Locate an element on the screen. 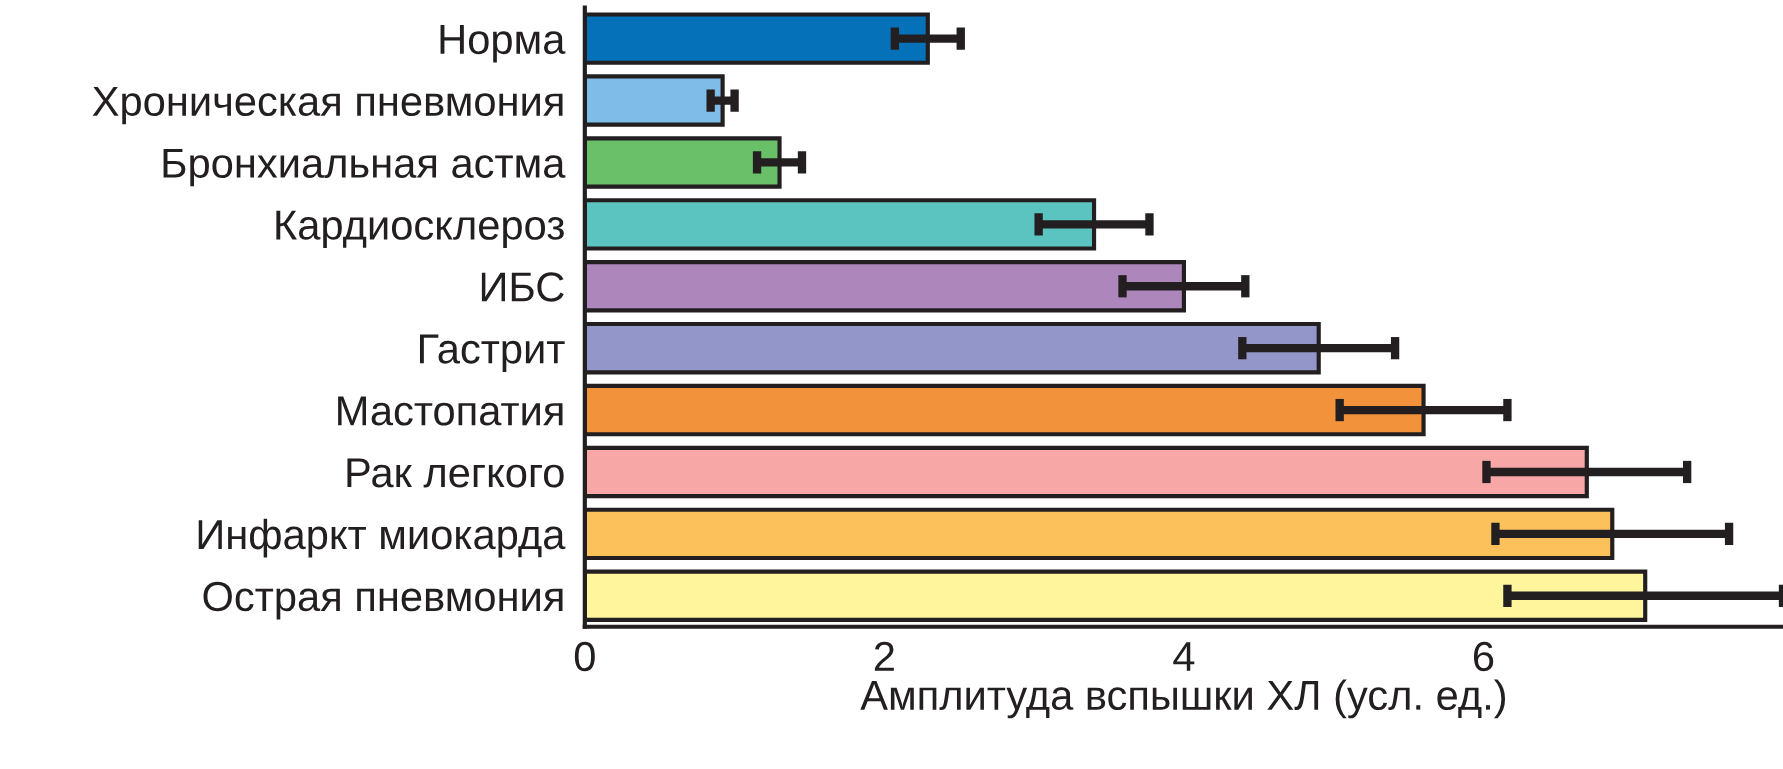 The image size is (1783, 769). x-tick-label: 2 is located at coordinates (884, 656).